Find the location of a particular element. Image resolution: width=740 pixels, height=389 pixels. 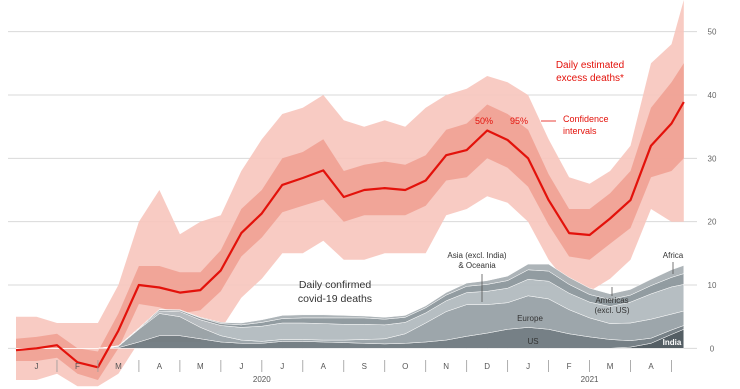

y-tick-label: 0 is located at coordinates (712, 348).